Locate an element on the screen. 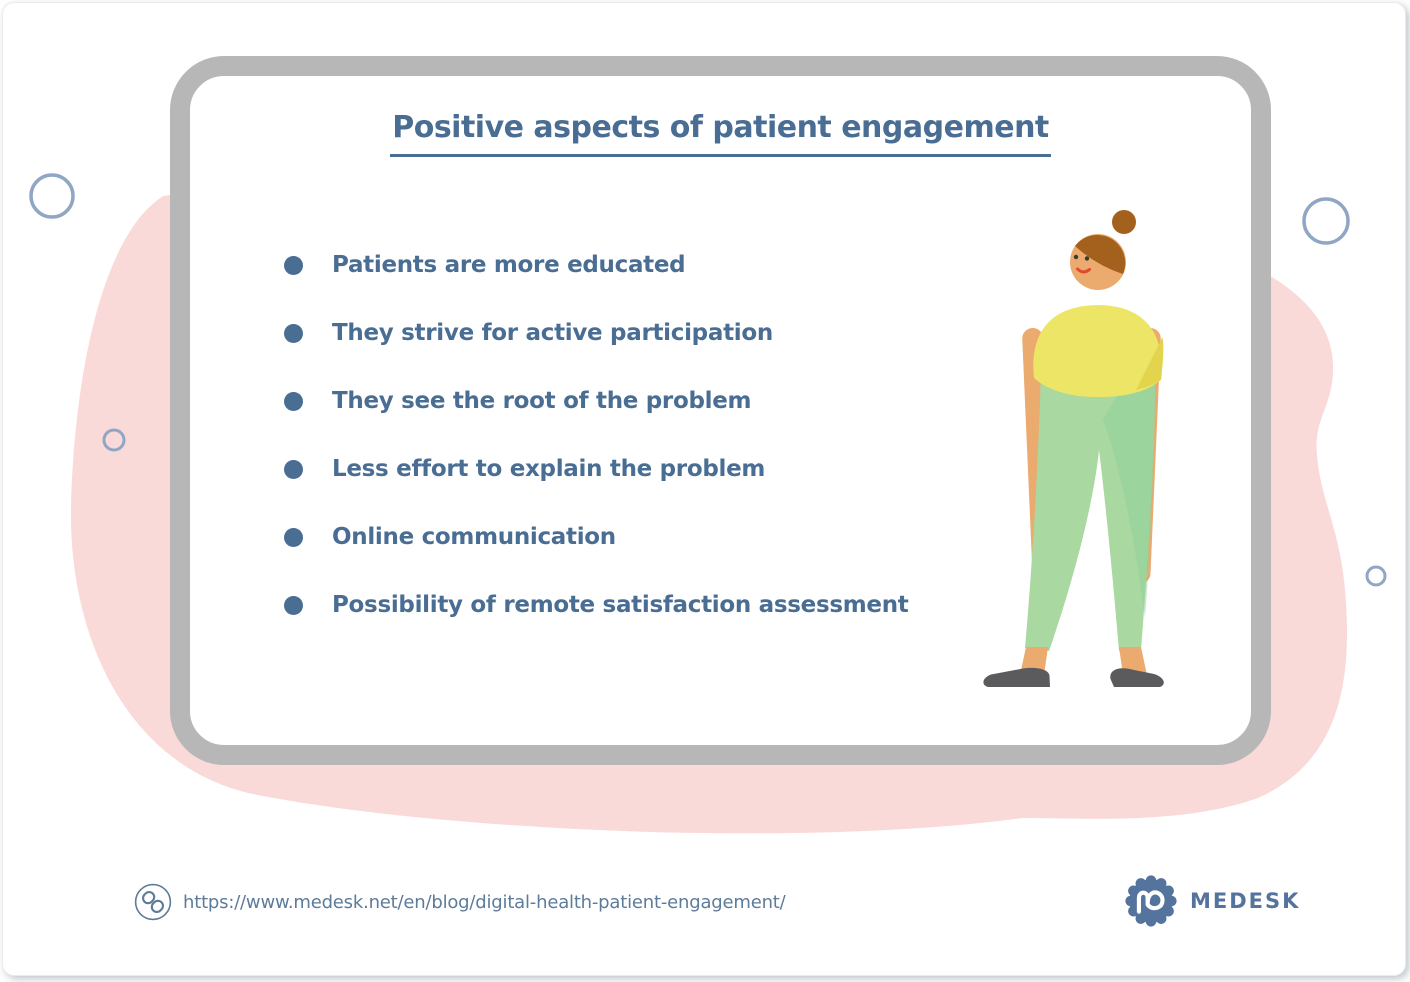 The image size is (1410, 982). brand-name: MEDESK is located at coordinates (1245, 901).